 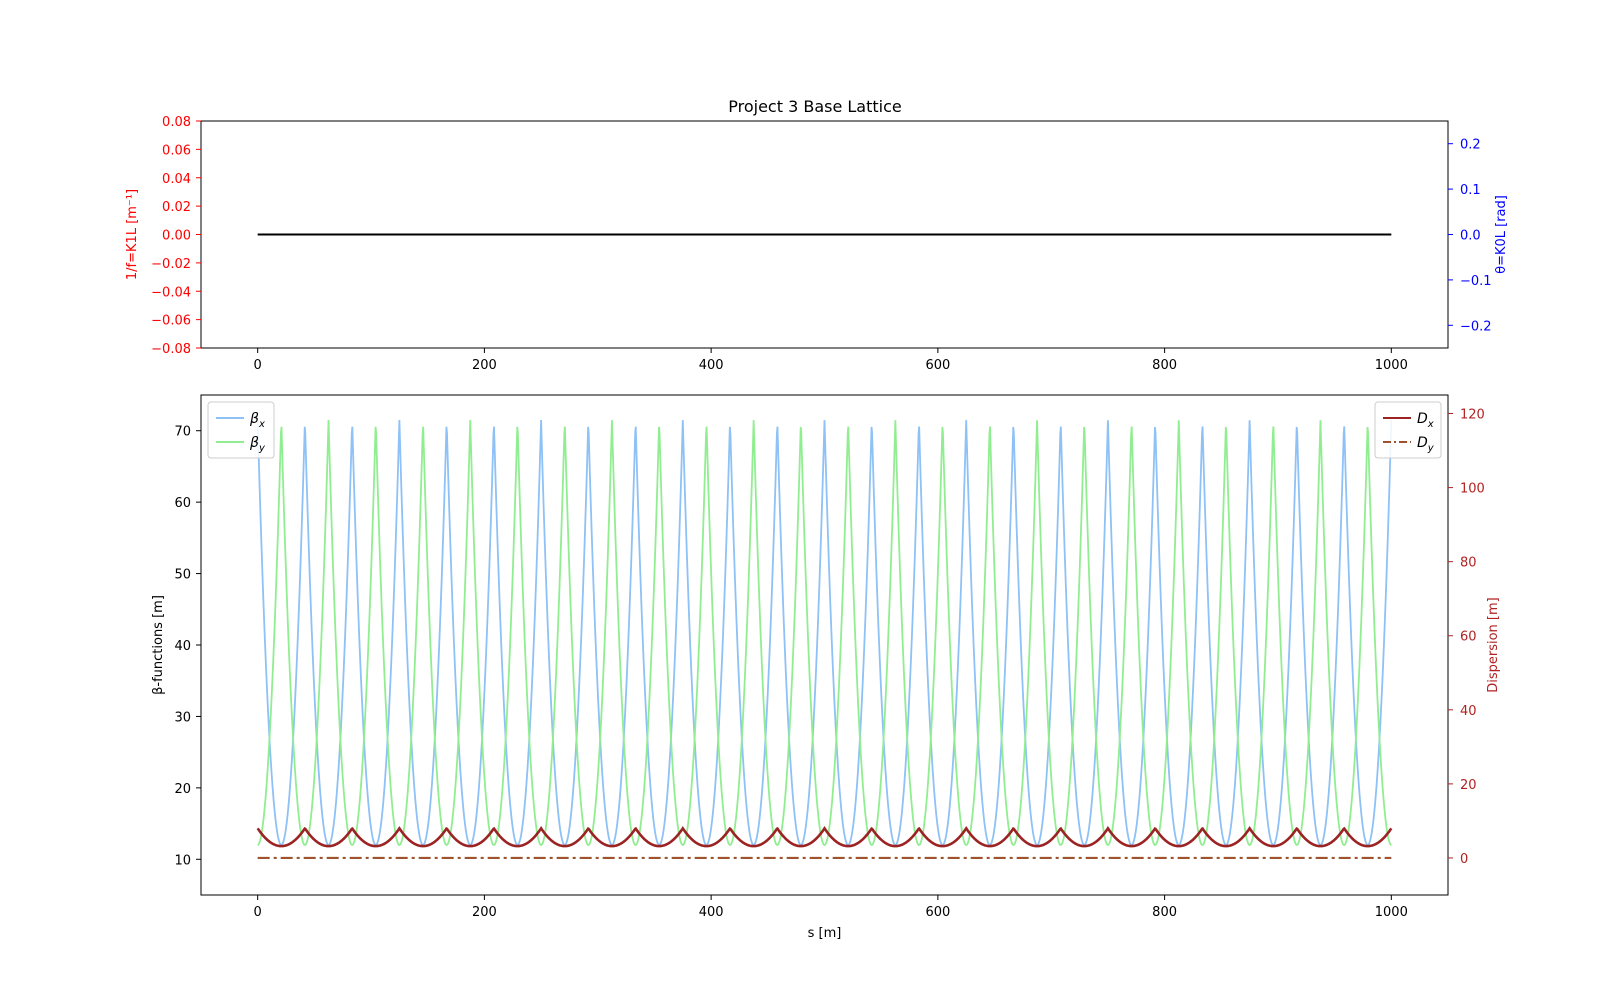 I want to click on y-right-tick-label: 0.1, so click(x=1470, y=190).